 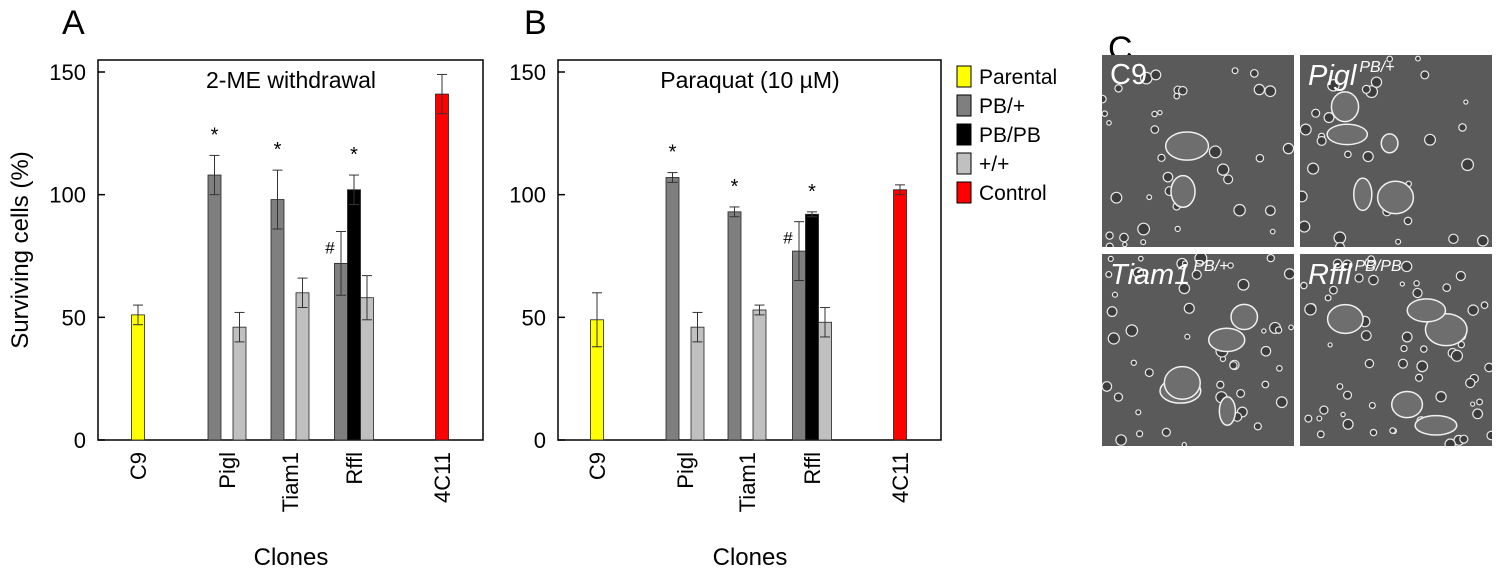 I want to click on legend-label: PB/PB, so click(x=1010, y=135).